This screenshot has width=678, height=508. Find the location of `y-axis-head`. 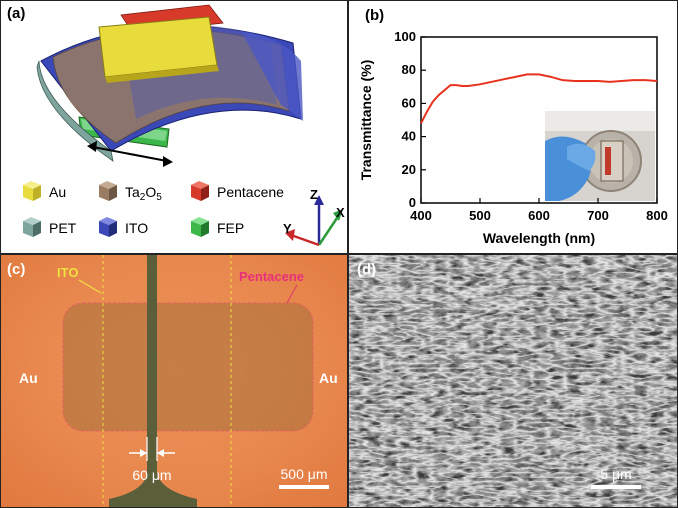

y-axis-head is located at coordinates (290, 235).